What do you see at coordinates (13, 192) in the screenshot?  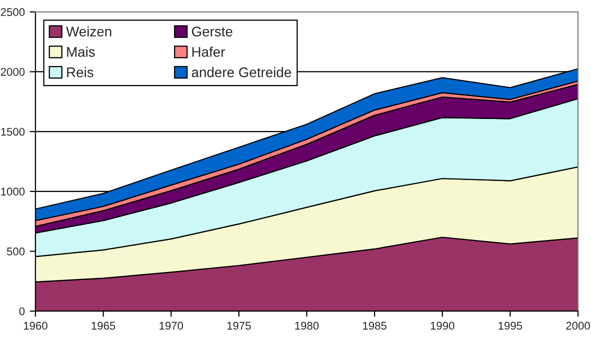 I see `y-tick-label: 1000` at bounding box center [13, 192].